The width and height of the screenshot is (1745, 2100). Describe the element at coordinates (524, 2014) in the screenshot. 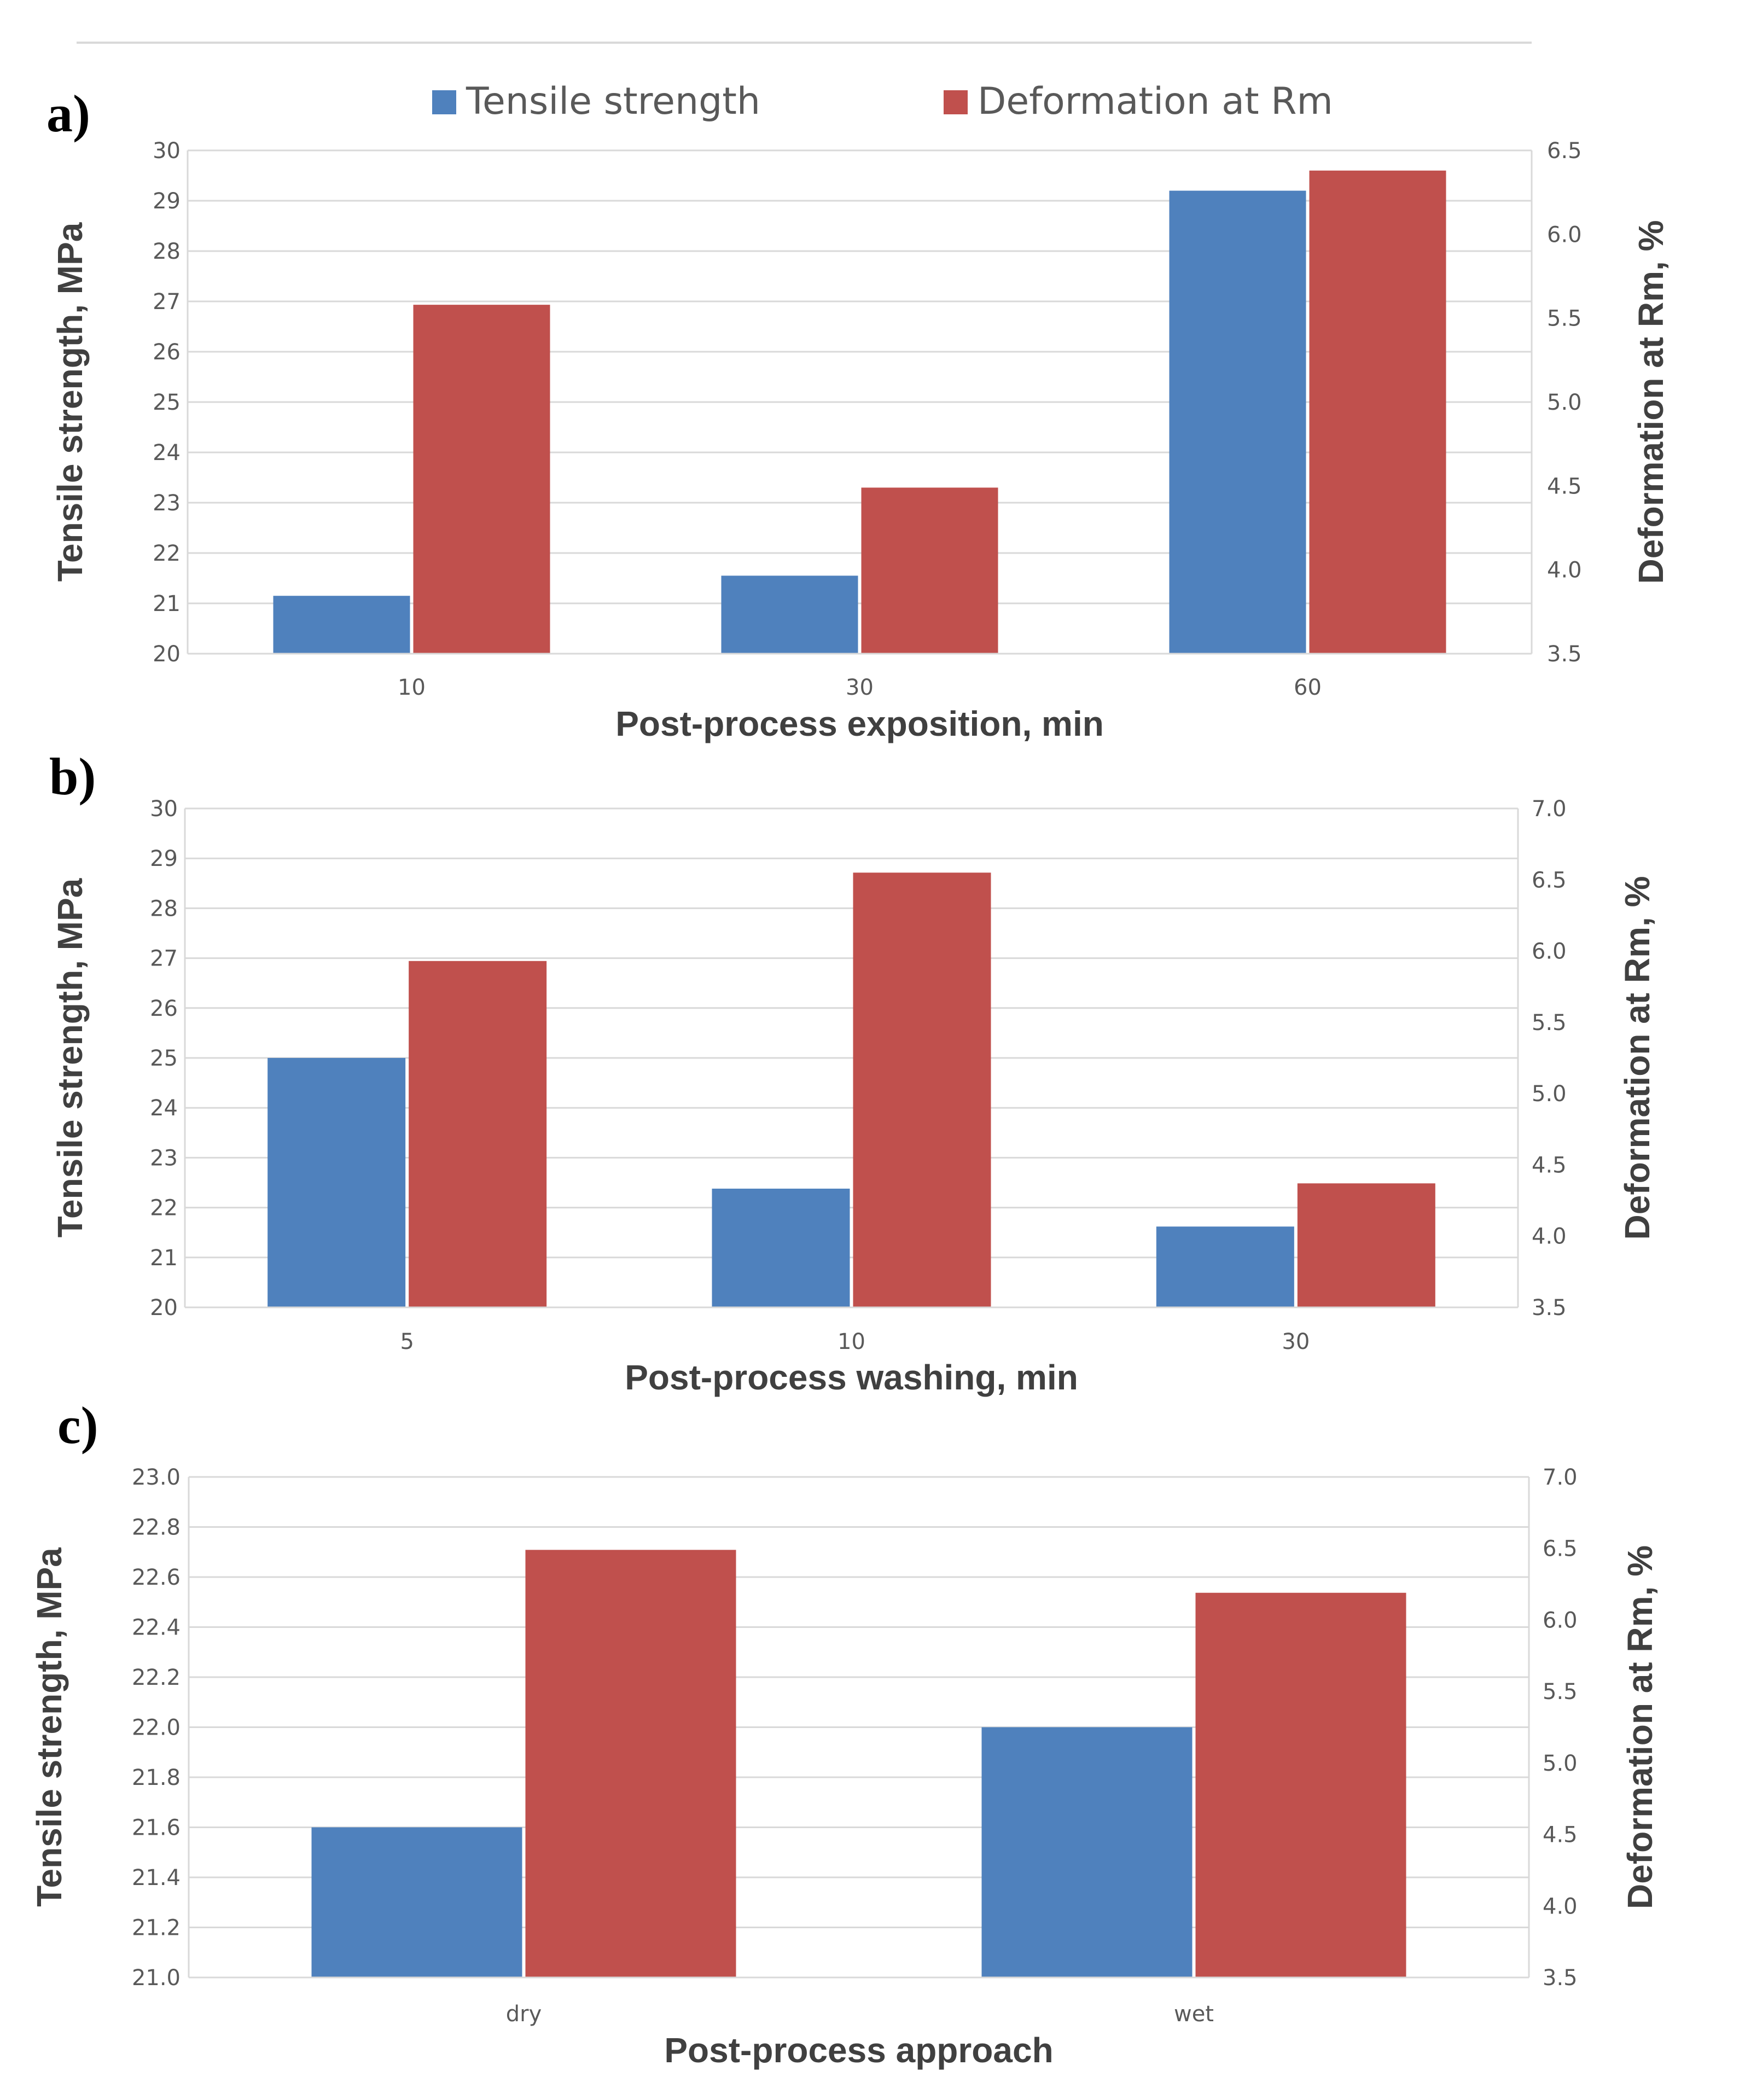

I see `x-tick-label: dry` at that location.